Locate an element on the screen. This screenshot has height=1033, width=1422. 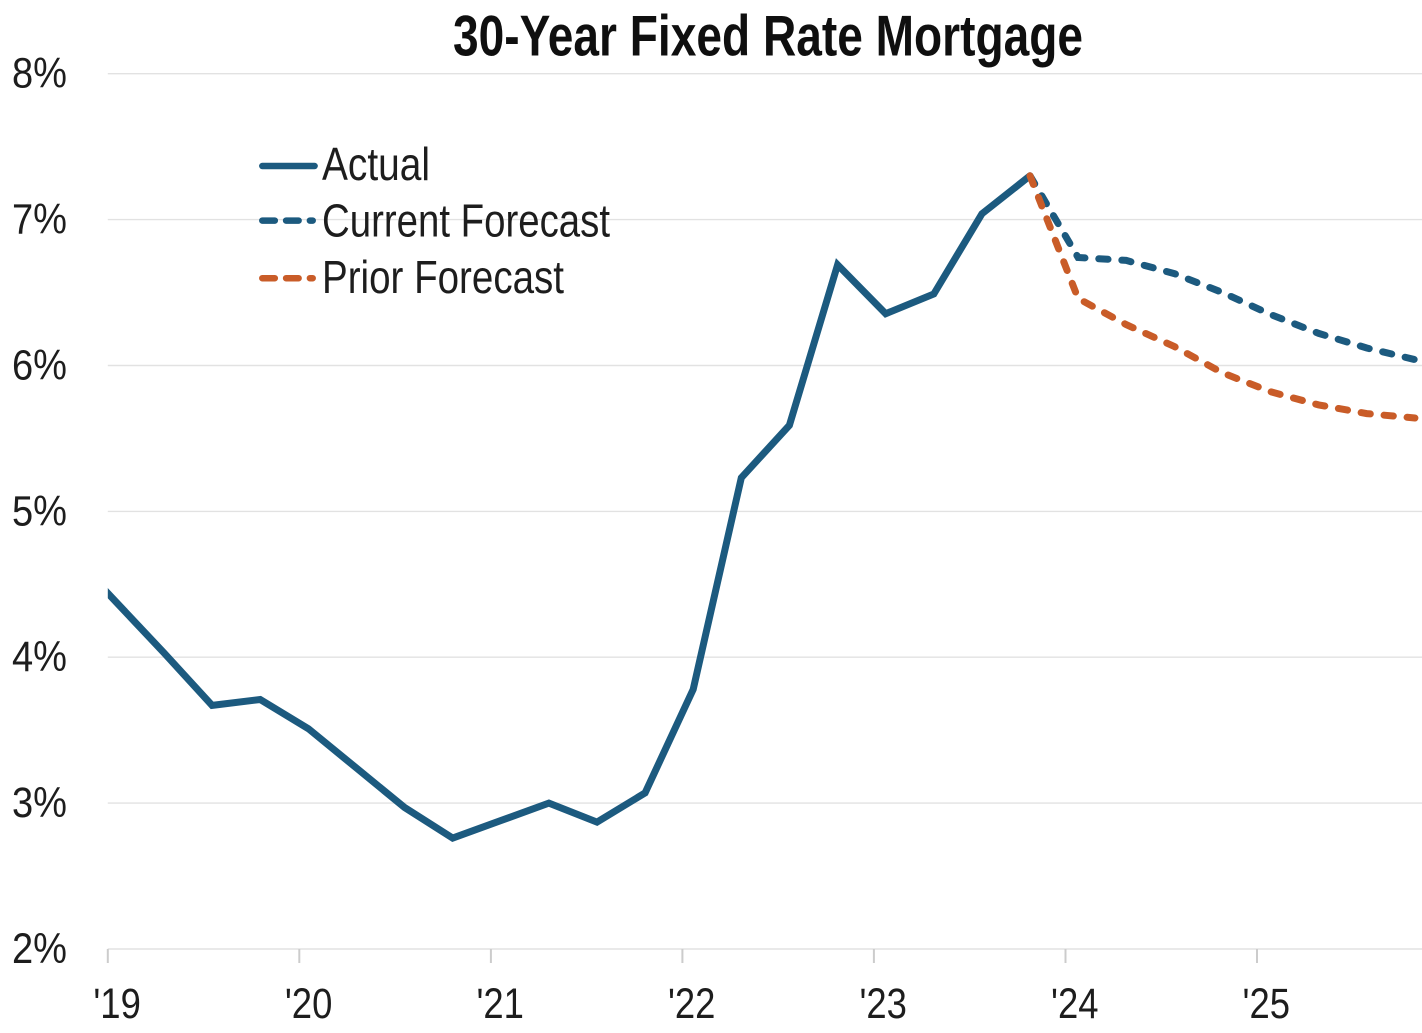
svg-text: 6% is located at coordinates (39, 365).